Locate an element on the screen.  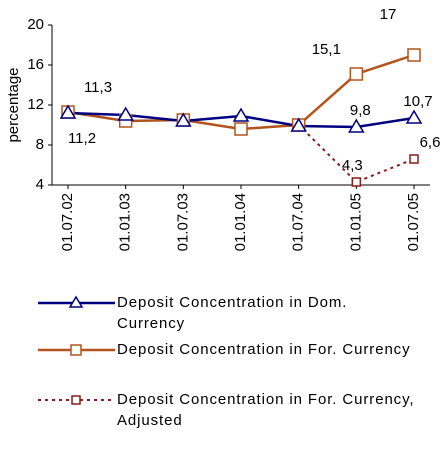
x-tick-label: 01.01.05 is located at coordinates (355, 222).